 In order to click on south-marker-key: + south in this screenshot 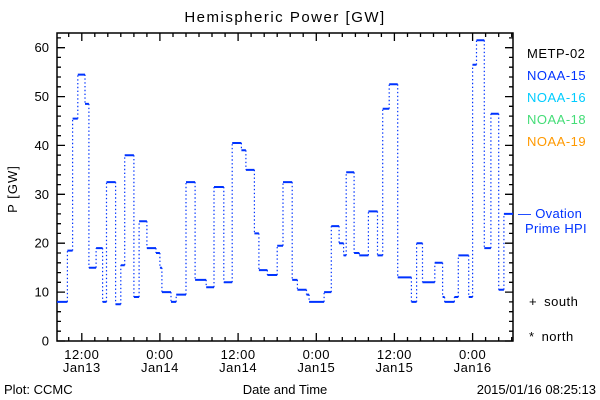, I will do `click(553, 301)`.